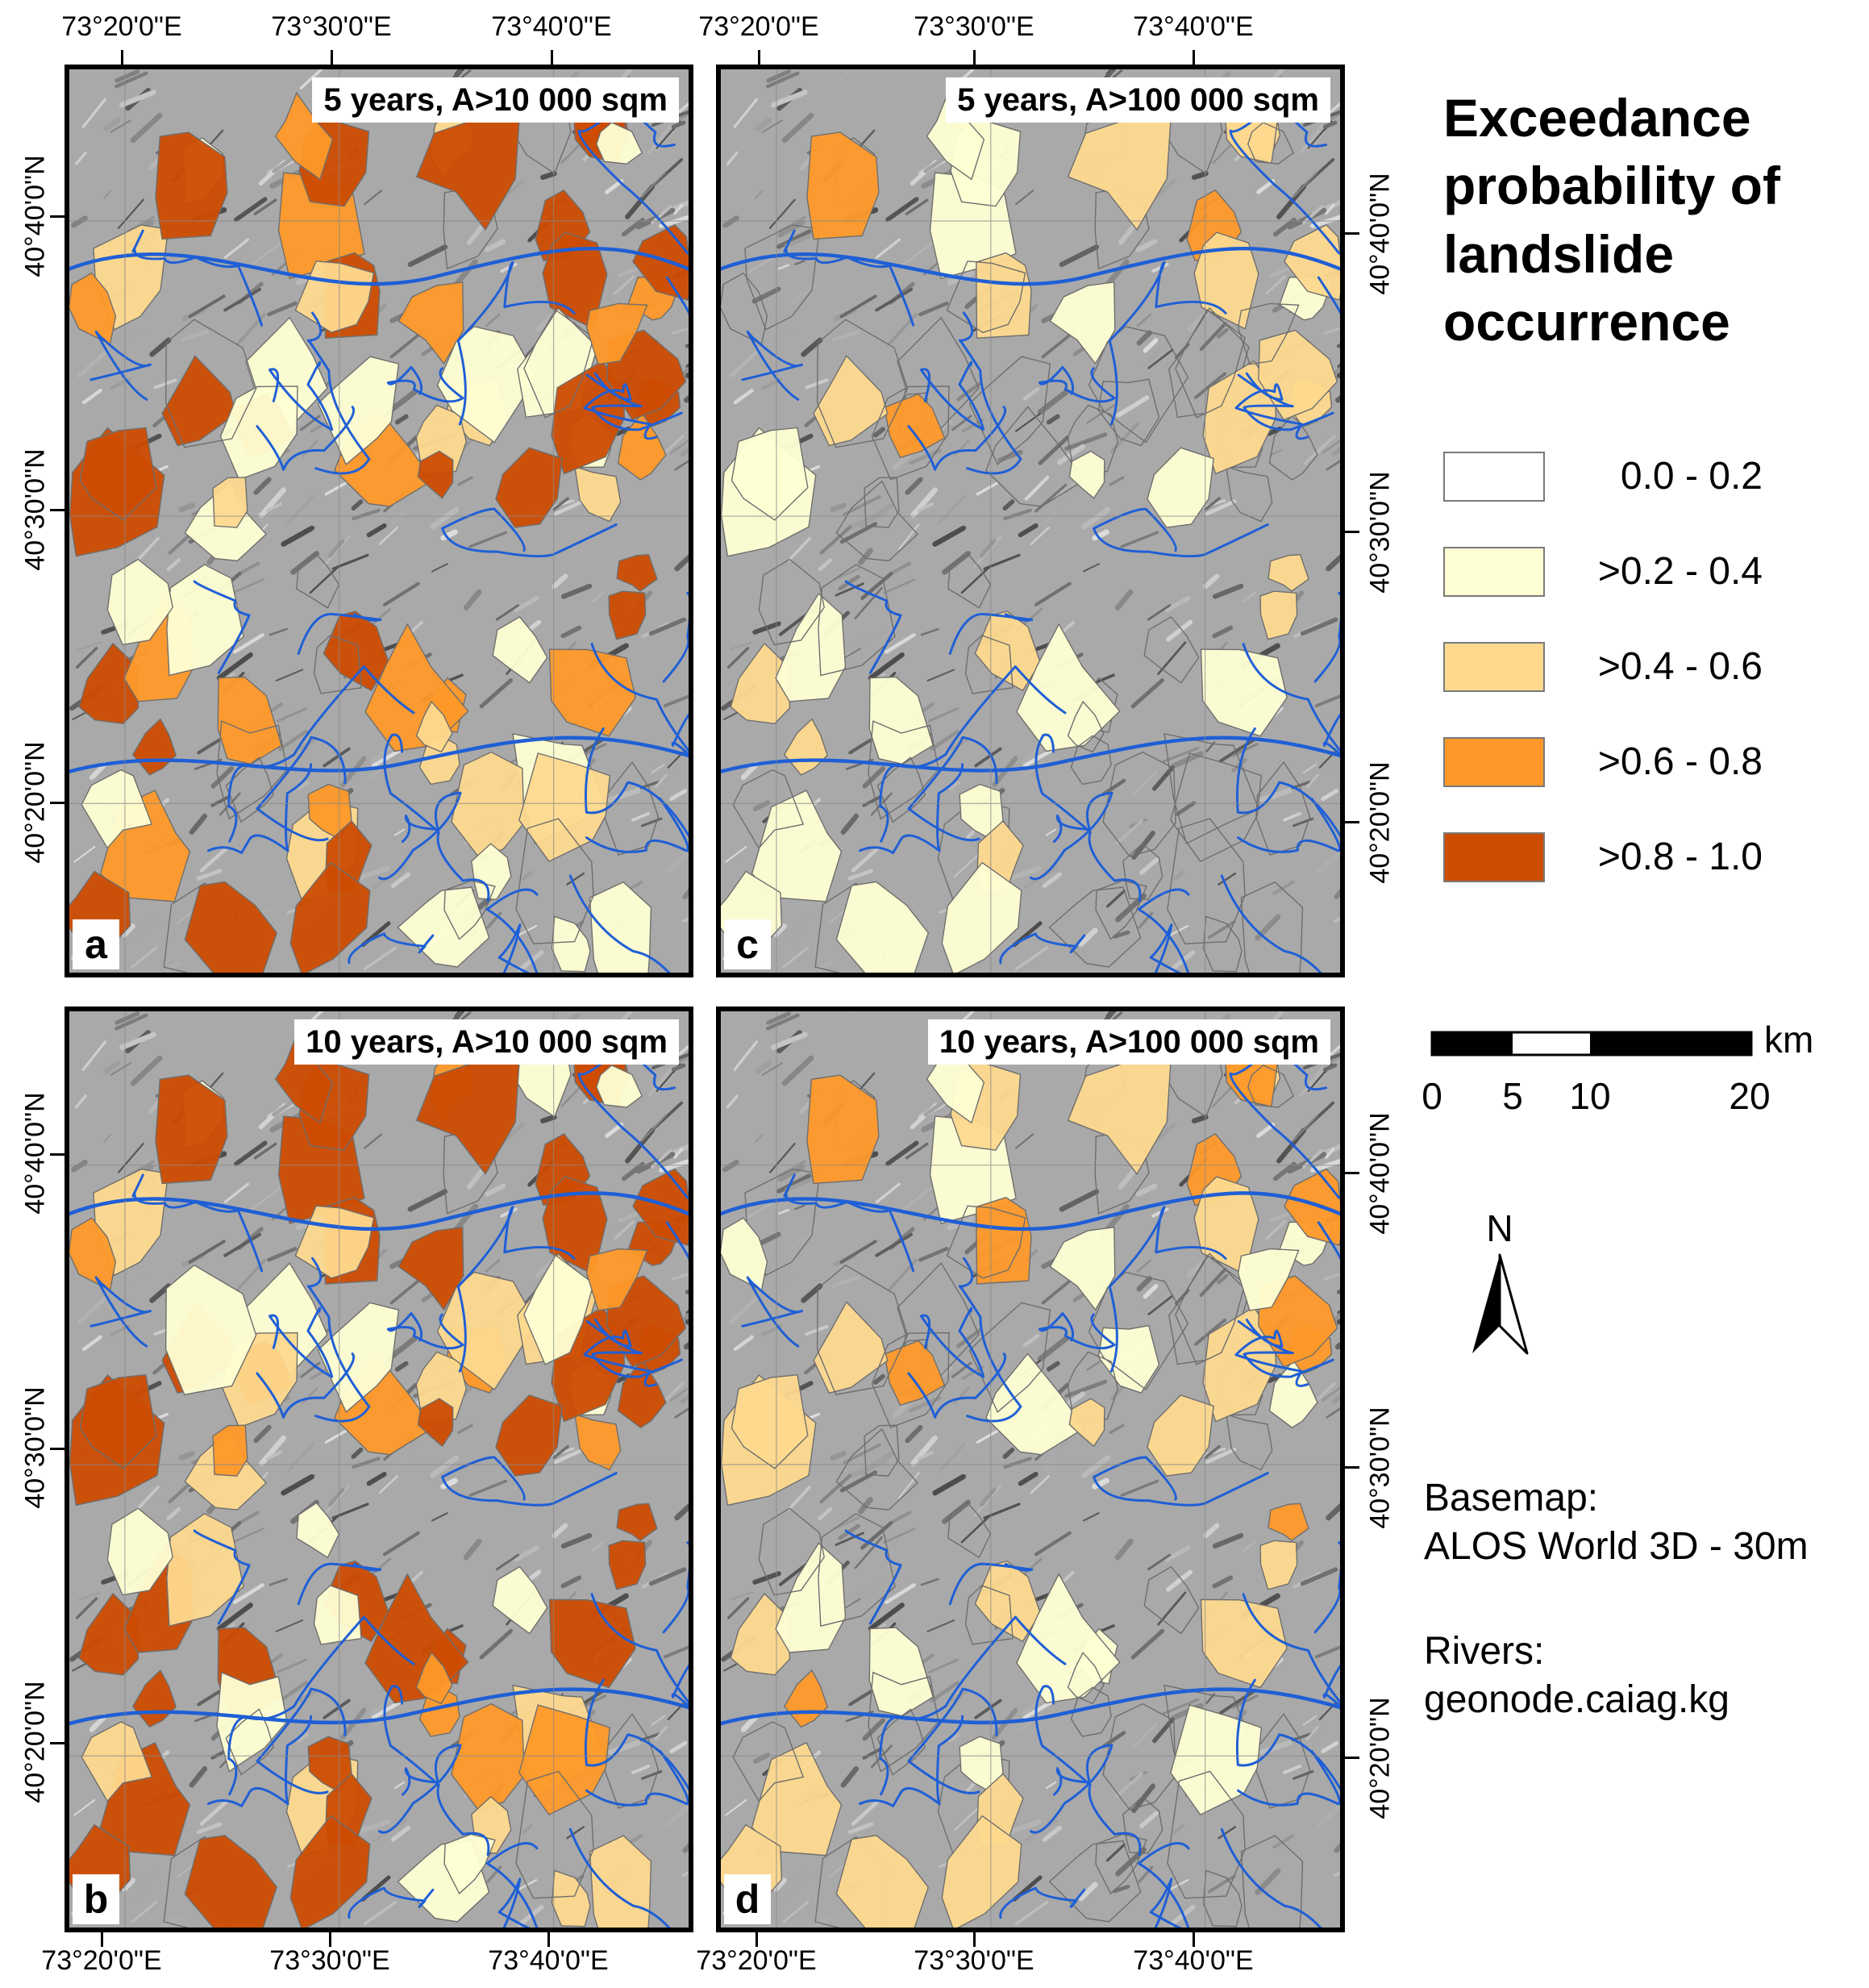 The height and width of the screenshot is (1988, 1869). I want to click on lon-label-top-left-1: 73°20'0"E, so click(121, 27).